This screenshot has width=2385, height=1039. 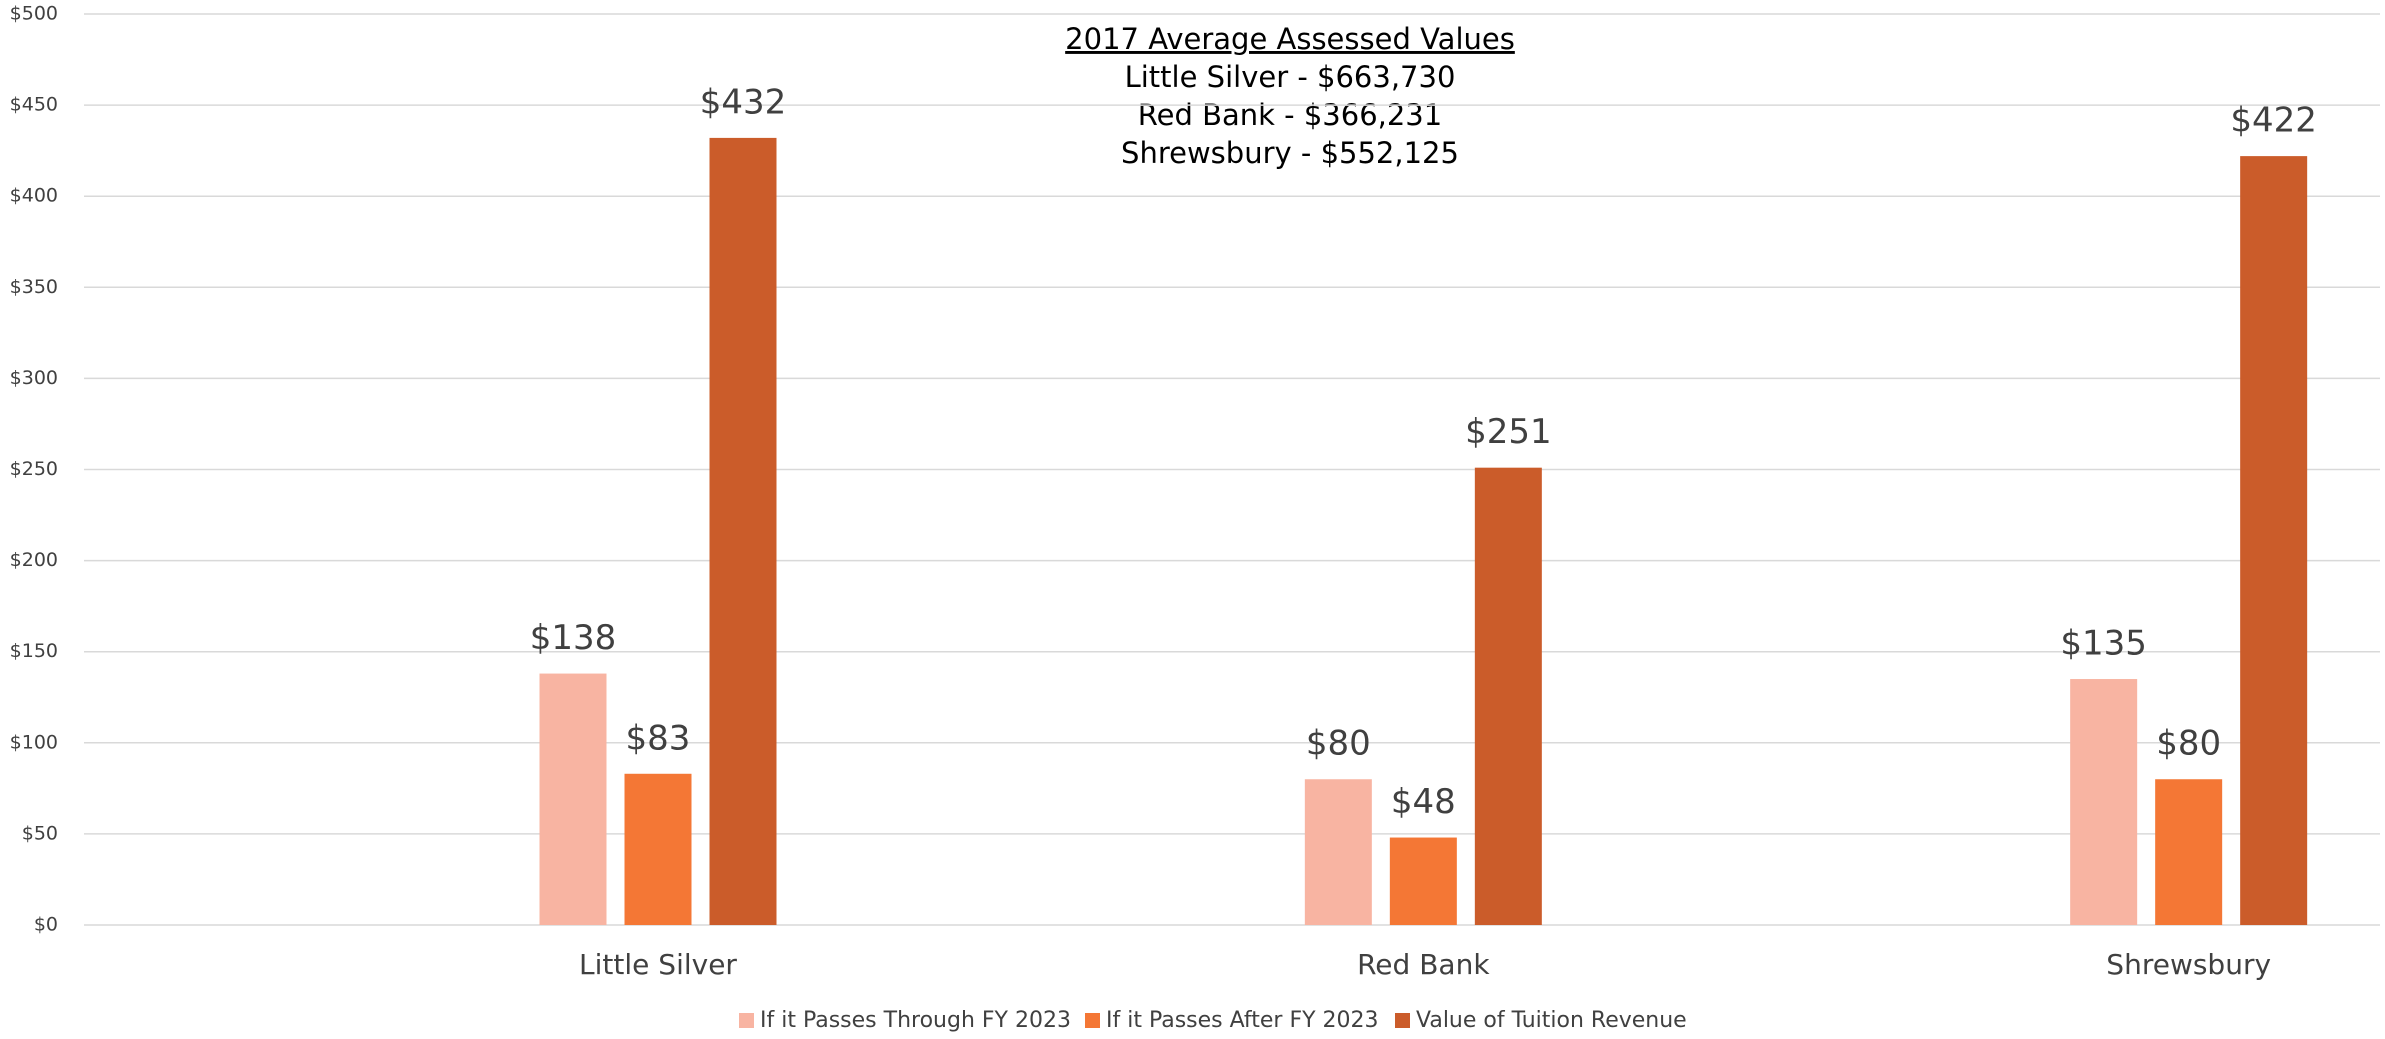 What do you see at coordinates (915, 1020) in the screenshot?
I see `legend-label: If it Passes Through FY 2023` at bounding box center [915, 1020].